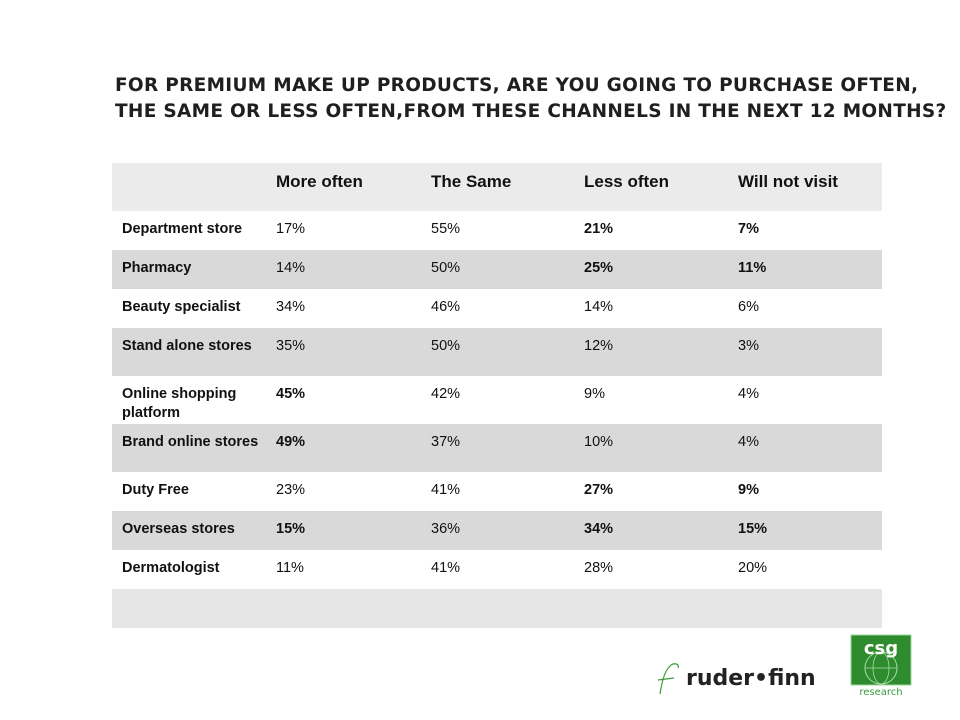 The image size is (960, 720). I want to click on header-less-often: Less often, so click(661, 187).